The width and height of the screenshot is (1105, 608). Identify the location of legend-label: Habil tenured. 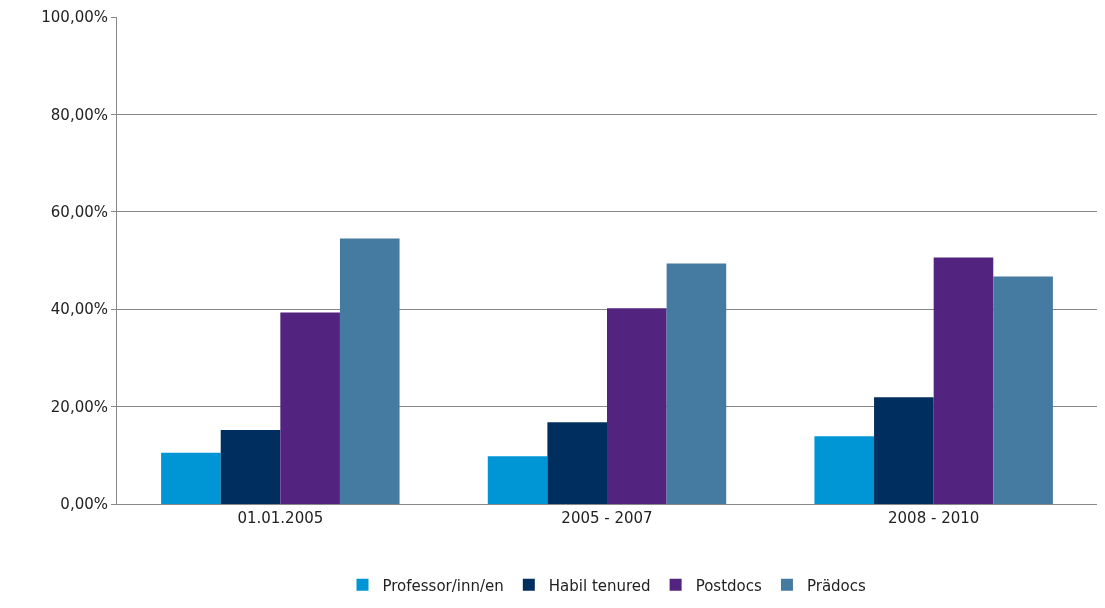
(599, 585).